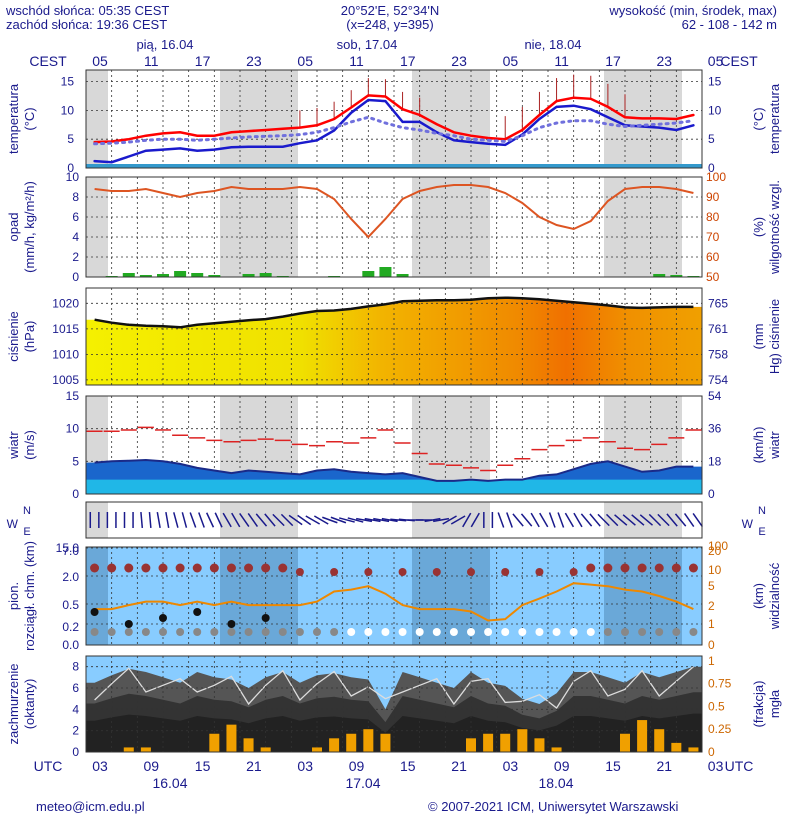  I want to click on visibility-ytick-right: 2, so click(711, 606).